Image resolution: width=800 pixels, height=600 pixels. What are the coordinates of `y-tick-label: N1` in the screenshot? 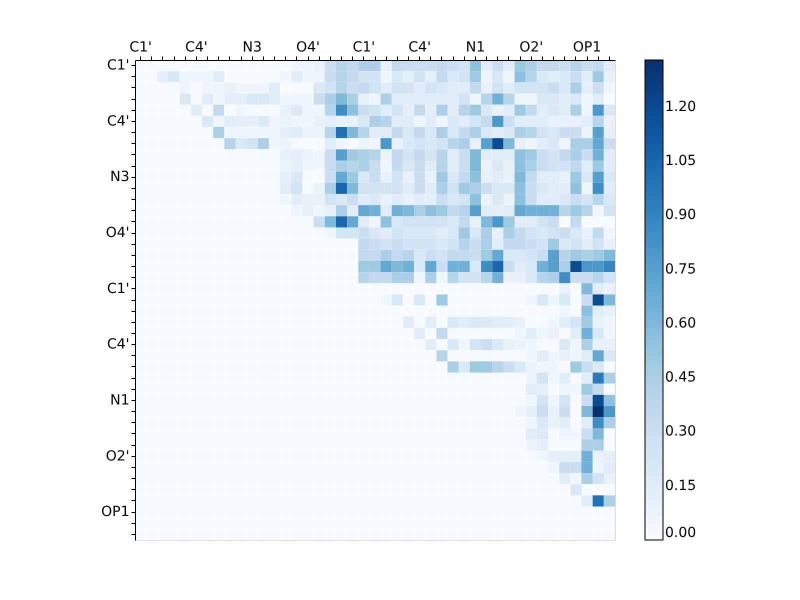 It's located at (120, 400).